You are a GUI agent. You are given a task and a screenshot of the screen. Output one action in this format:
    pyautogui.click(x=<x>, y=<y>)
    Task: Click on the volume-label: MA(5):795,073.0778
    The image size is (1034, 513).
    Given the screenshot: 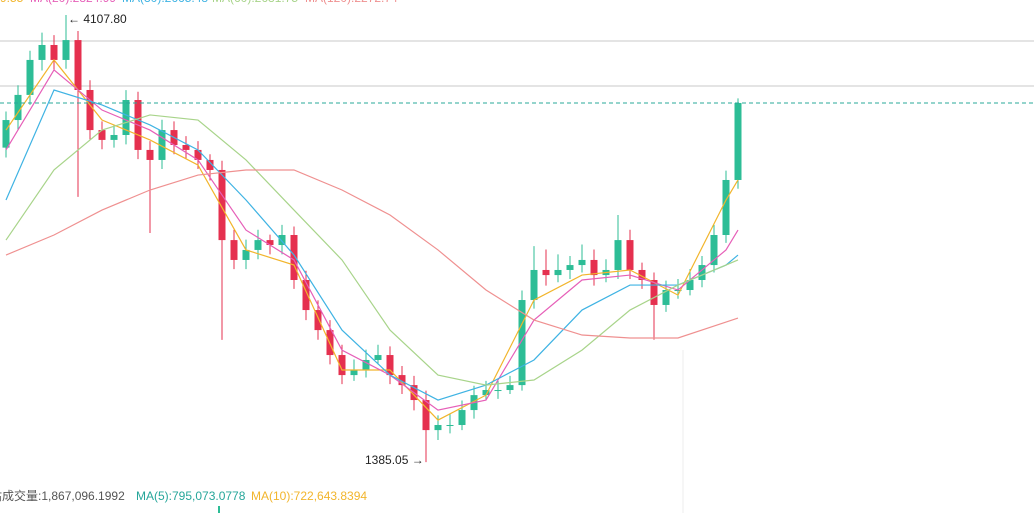 What is the action you would take?
    pyautogui.click(x=191, y=496)
    